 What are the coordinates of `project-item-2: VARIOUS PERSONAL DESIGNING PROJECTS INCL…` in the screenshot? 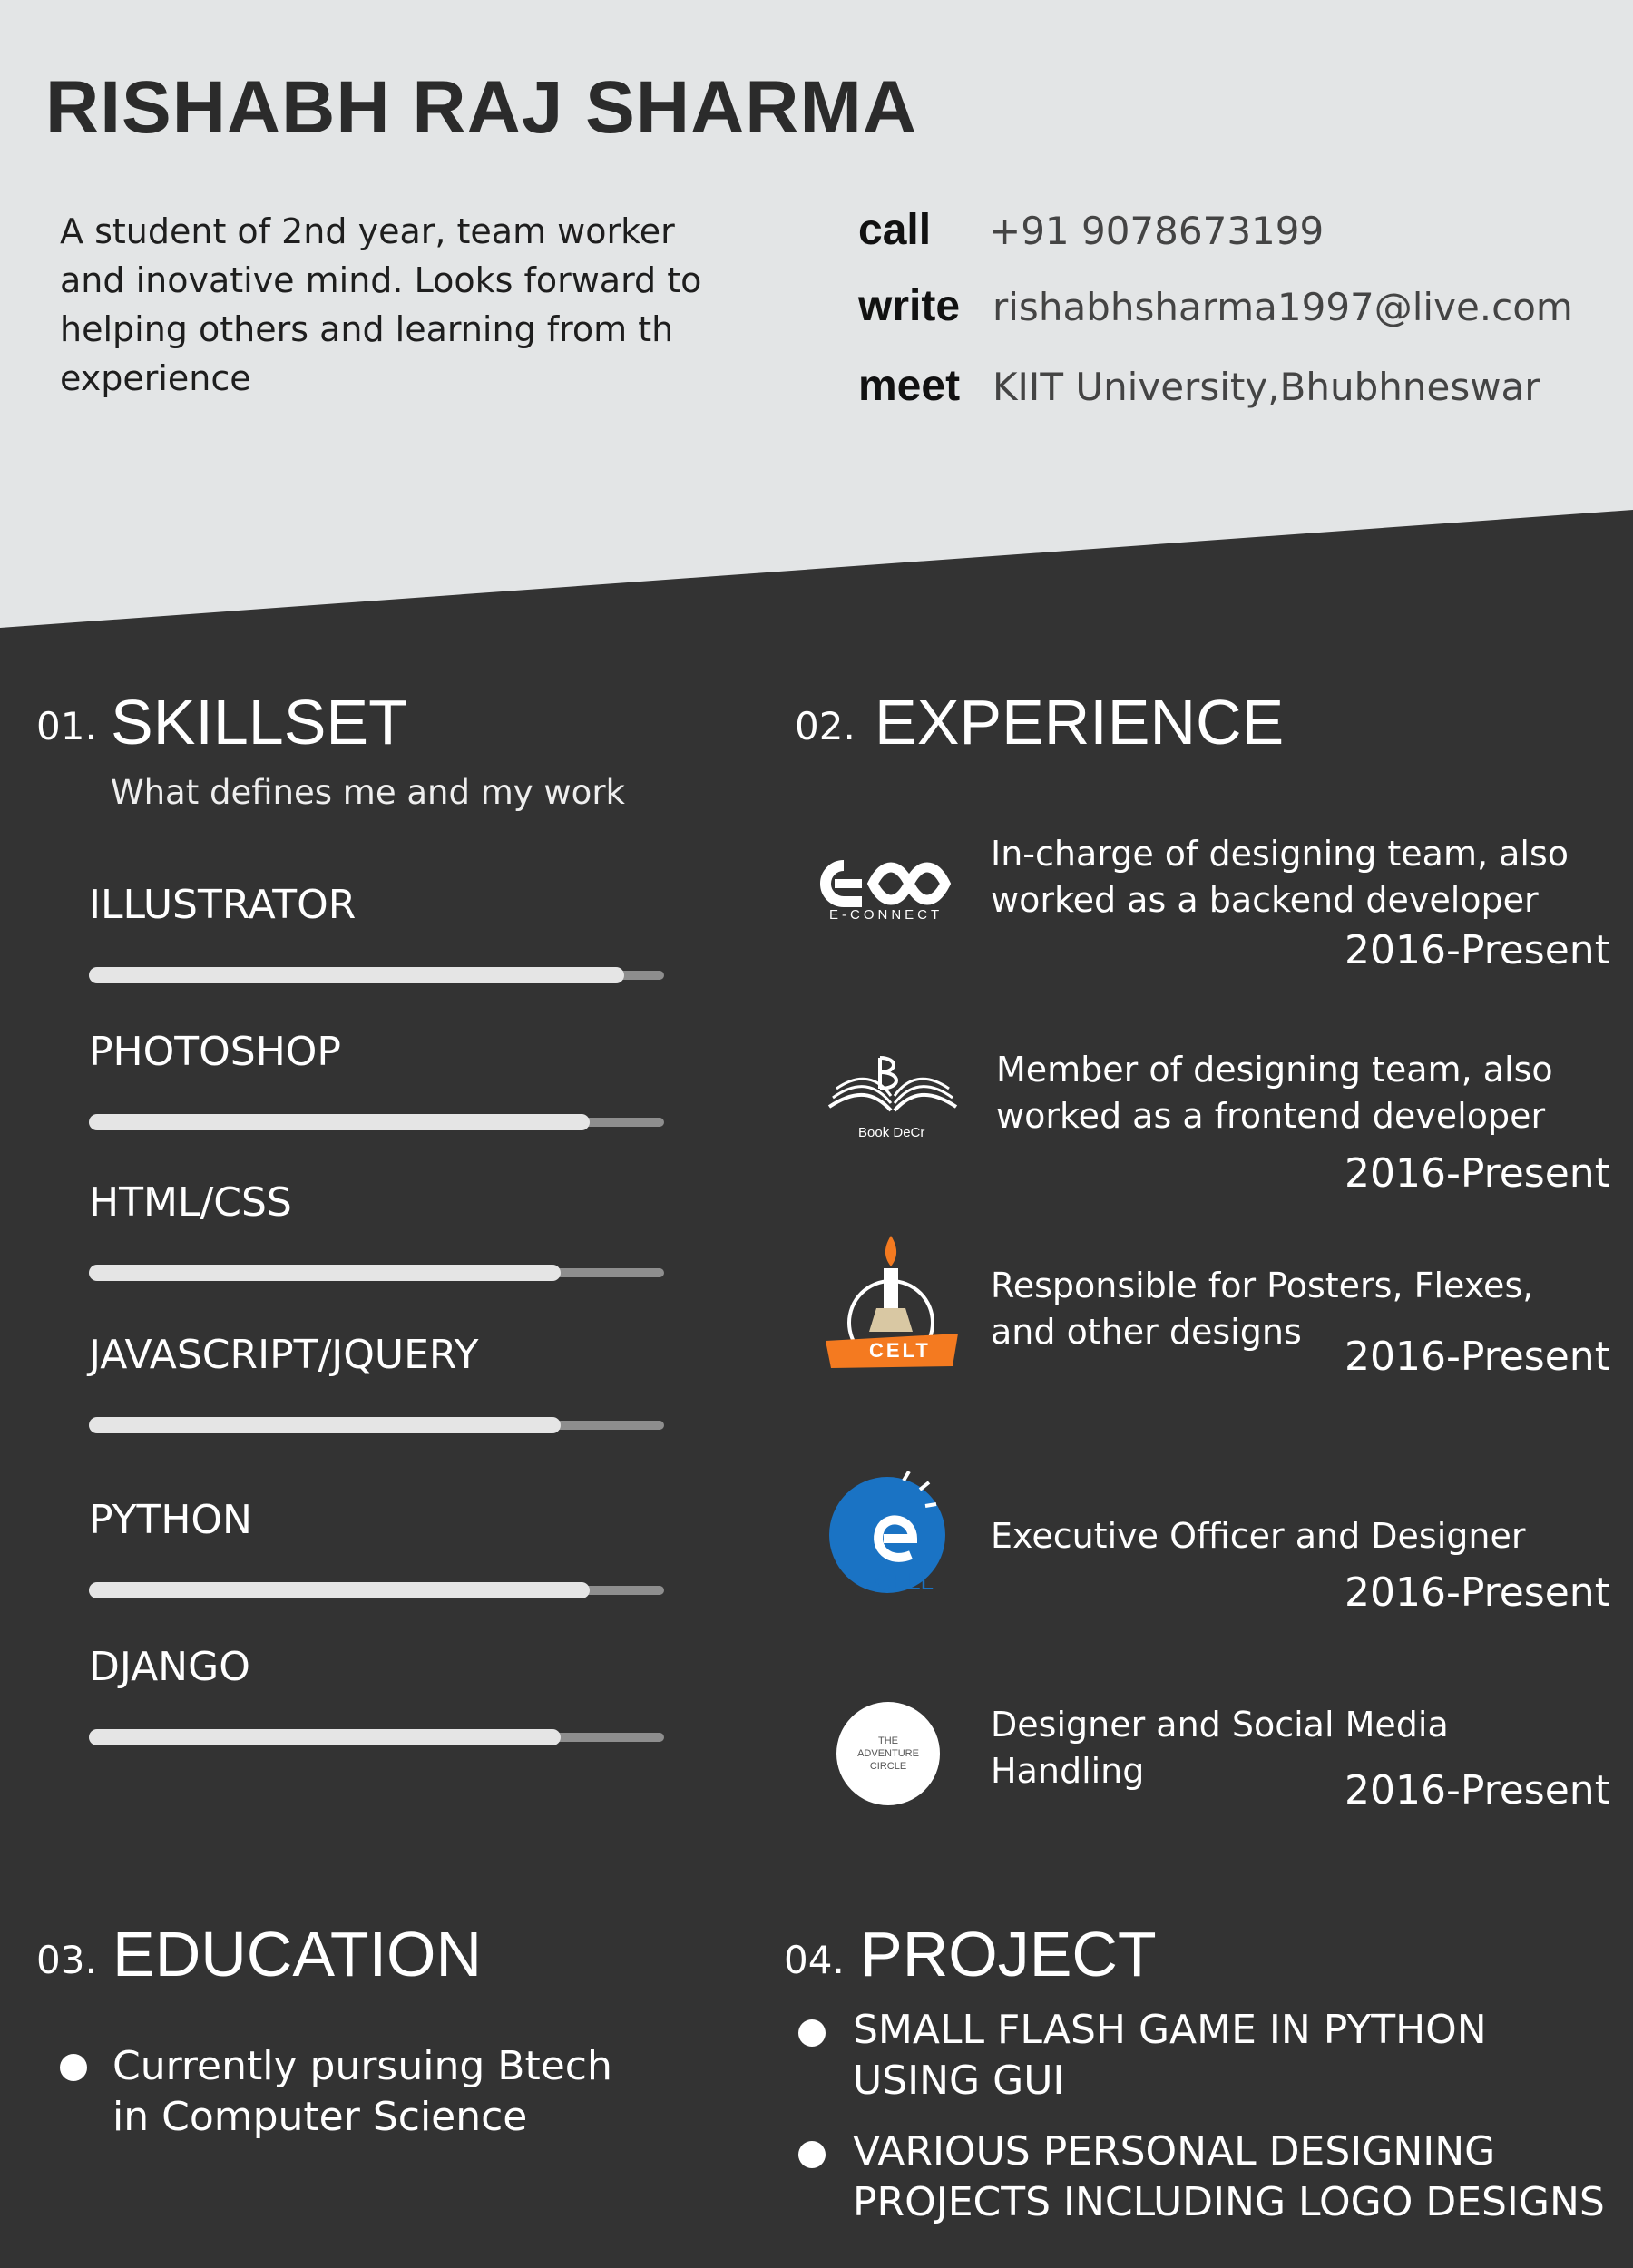 It's located at (1229, 2176).